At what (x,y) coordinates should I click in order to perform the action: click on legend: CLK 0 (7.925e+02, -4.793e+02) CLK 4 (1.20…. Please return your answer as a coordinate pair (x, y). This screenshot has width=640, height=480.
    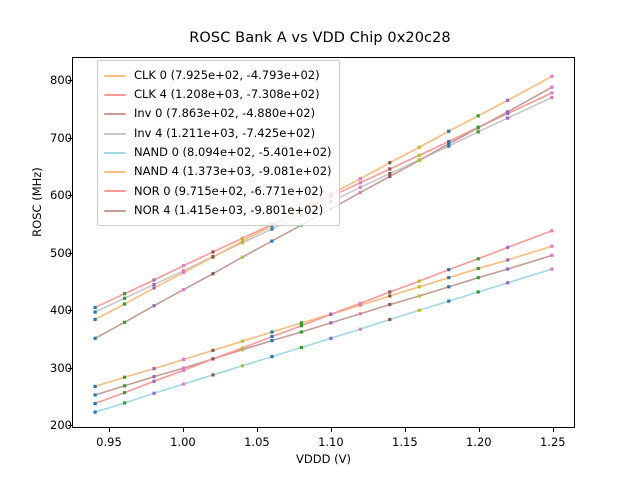
    Looking at the image, I should click on (218, 143).